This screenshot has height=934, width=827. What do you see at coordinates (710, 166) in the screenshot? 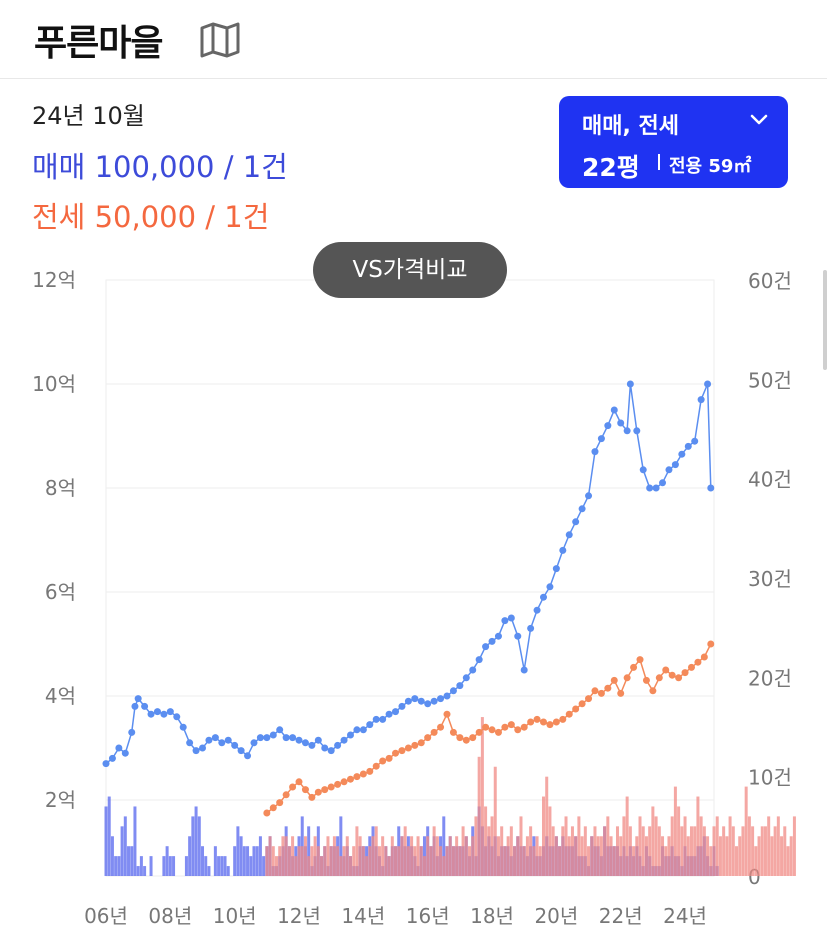
I see `filter-area: 전용 59㎡` at bounding box center [710, 166].